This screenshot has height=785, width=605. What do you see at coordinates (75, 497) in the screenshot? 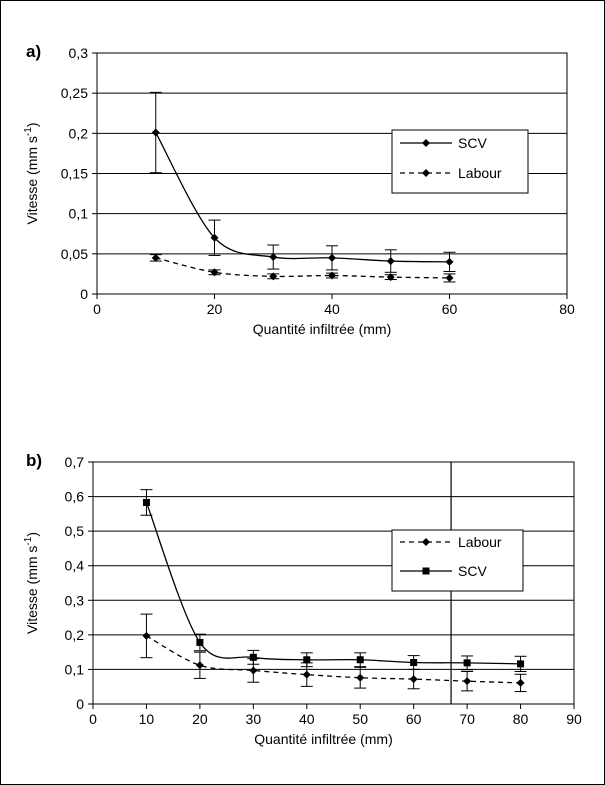
I see `y-tick-label: 0,6` at bounding box center [75, 497].